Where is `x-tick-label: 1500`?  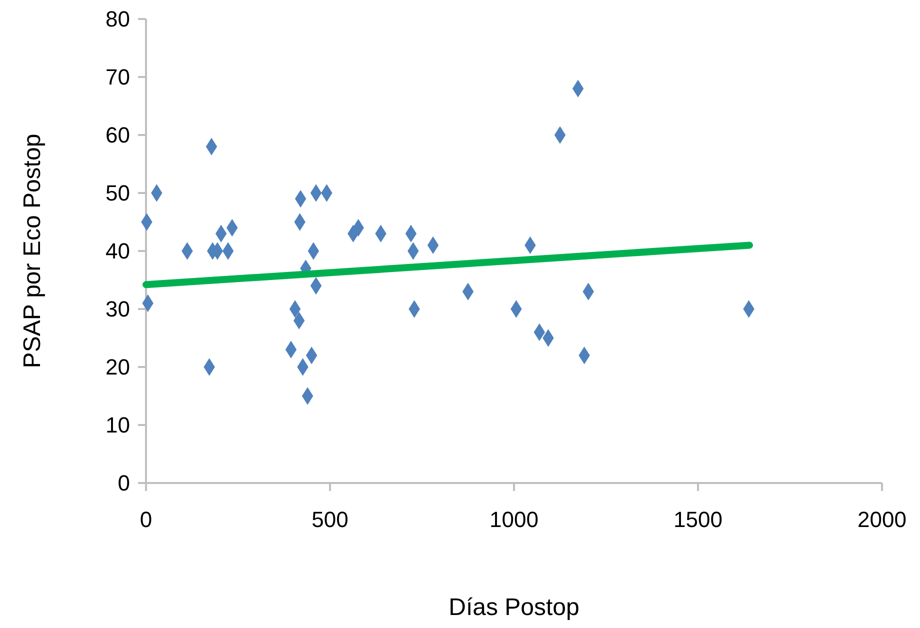
x-tick-label: 1500 is located at coordinates (698, 519).